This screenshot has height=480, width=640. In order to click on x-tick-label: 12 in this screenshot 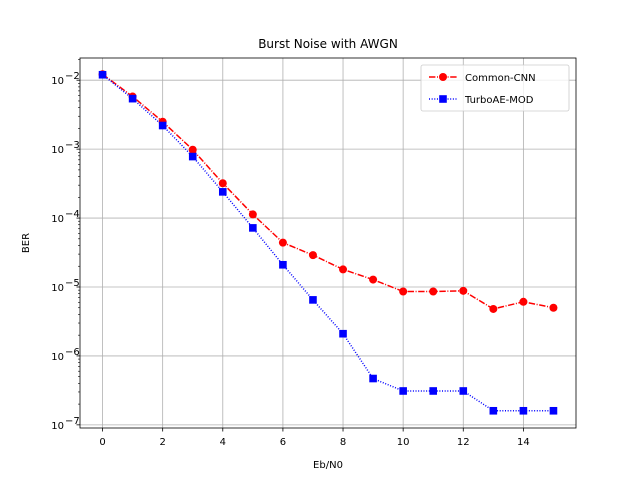, I will do `click(463, 442)`.